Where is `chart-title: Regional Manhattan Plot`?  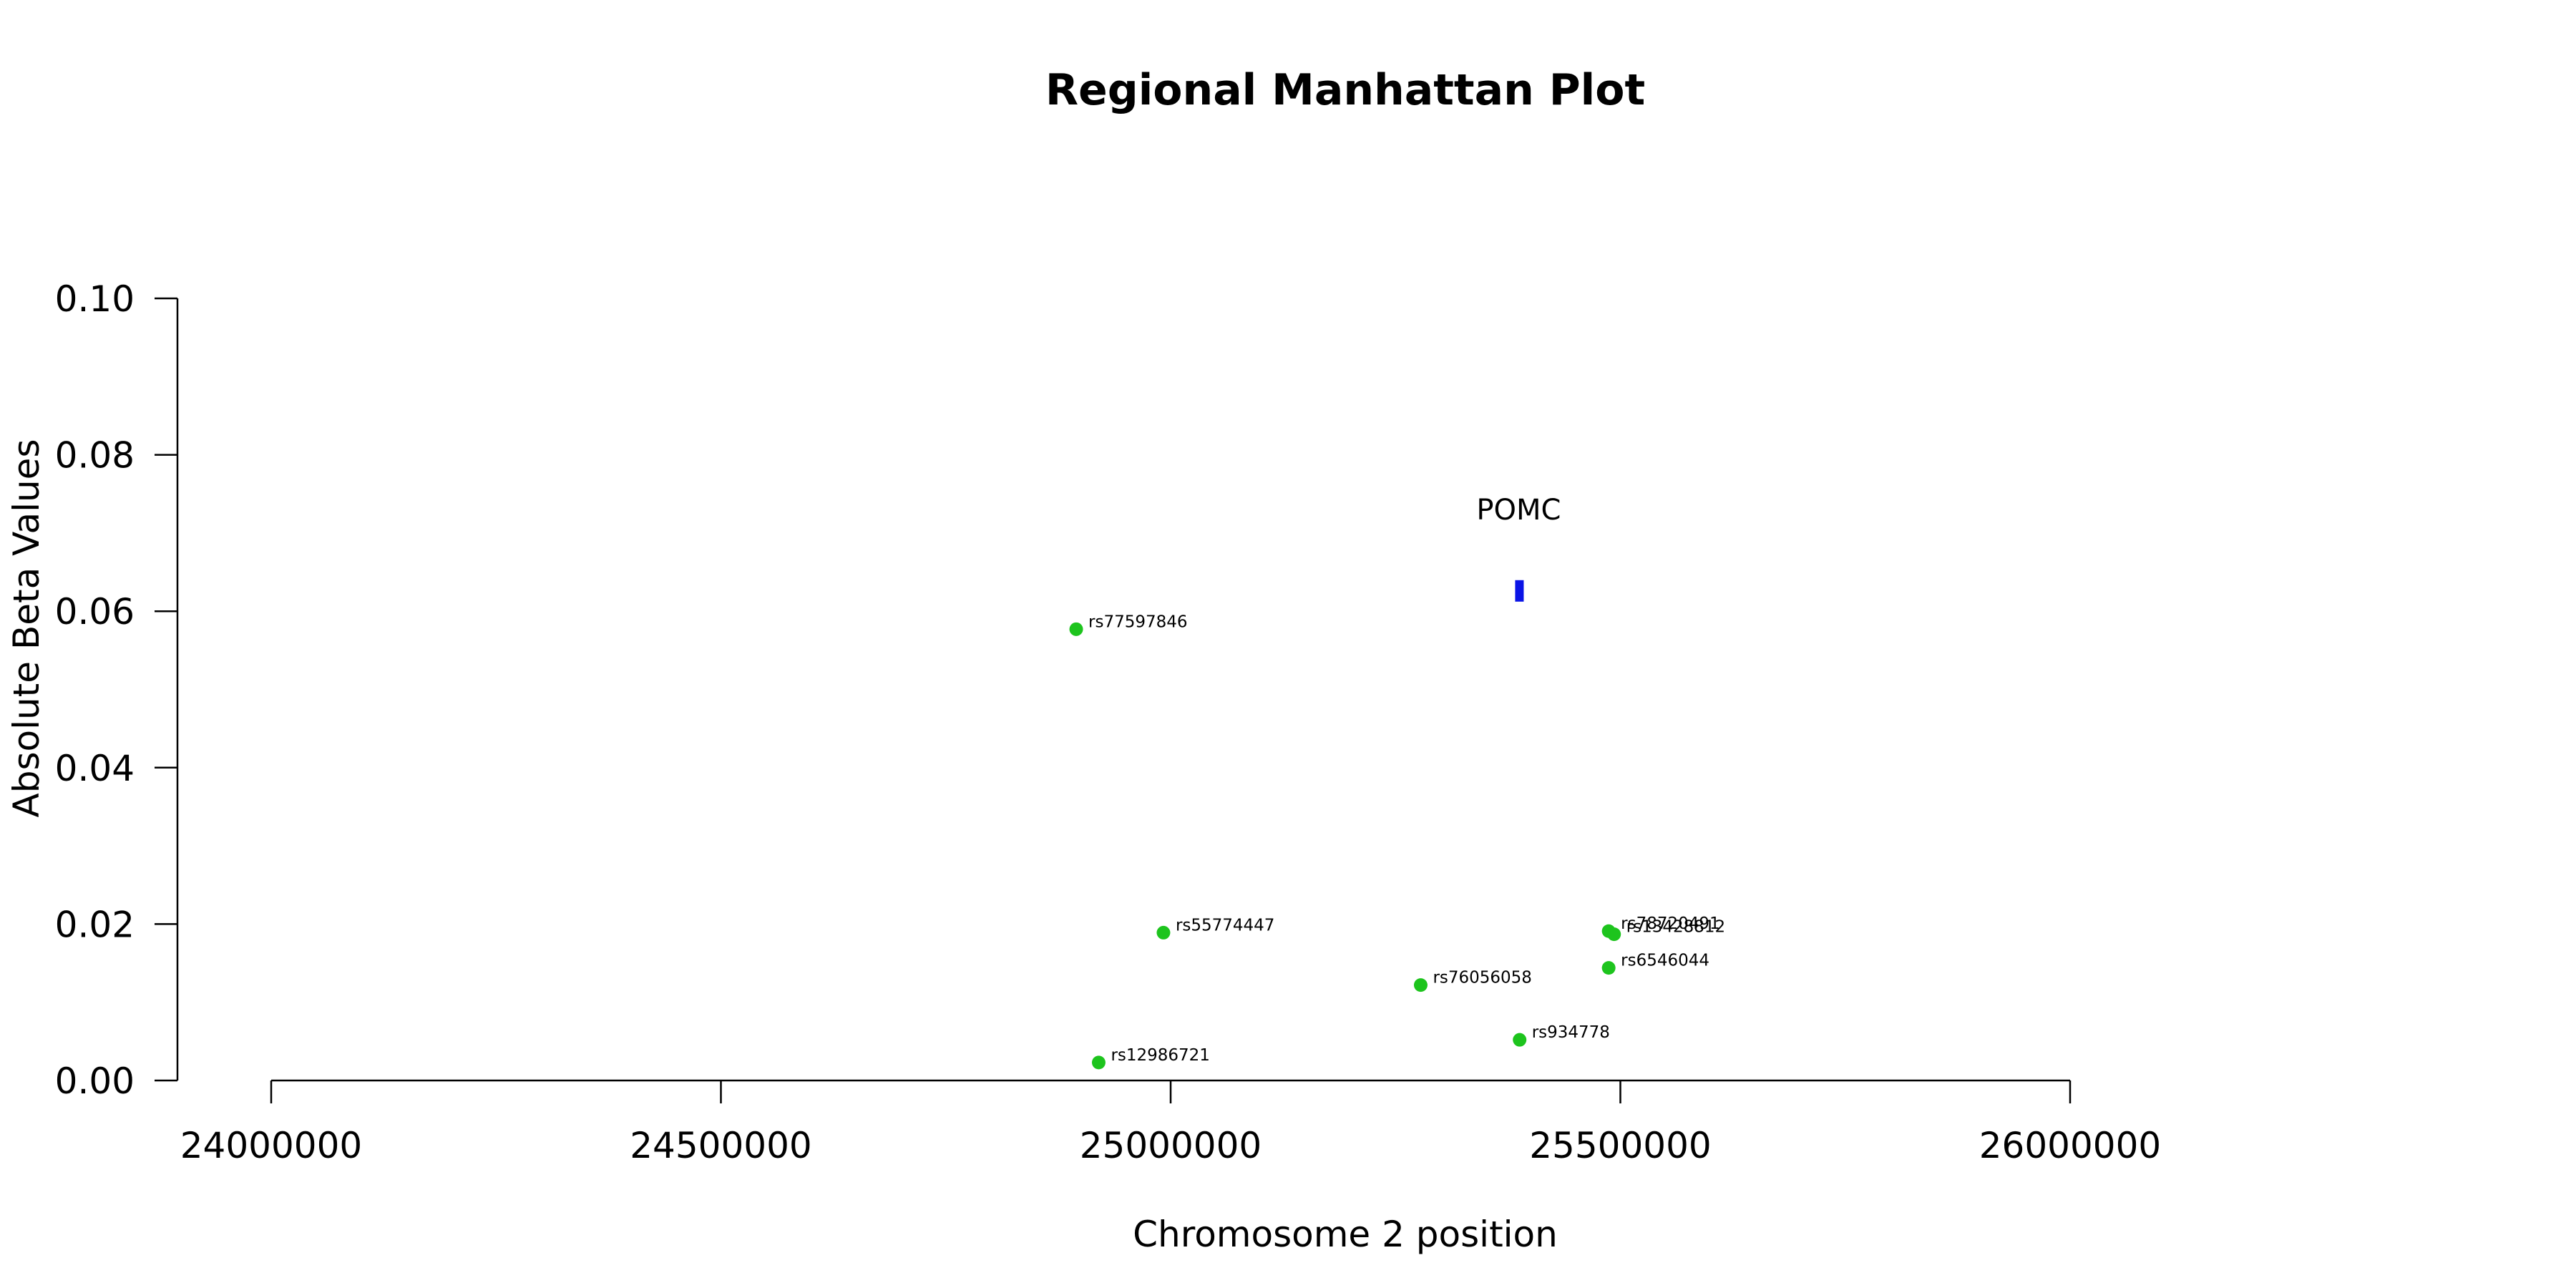
chart-title: Regional Manhattan Plot is located at coordinates (1345, 90).